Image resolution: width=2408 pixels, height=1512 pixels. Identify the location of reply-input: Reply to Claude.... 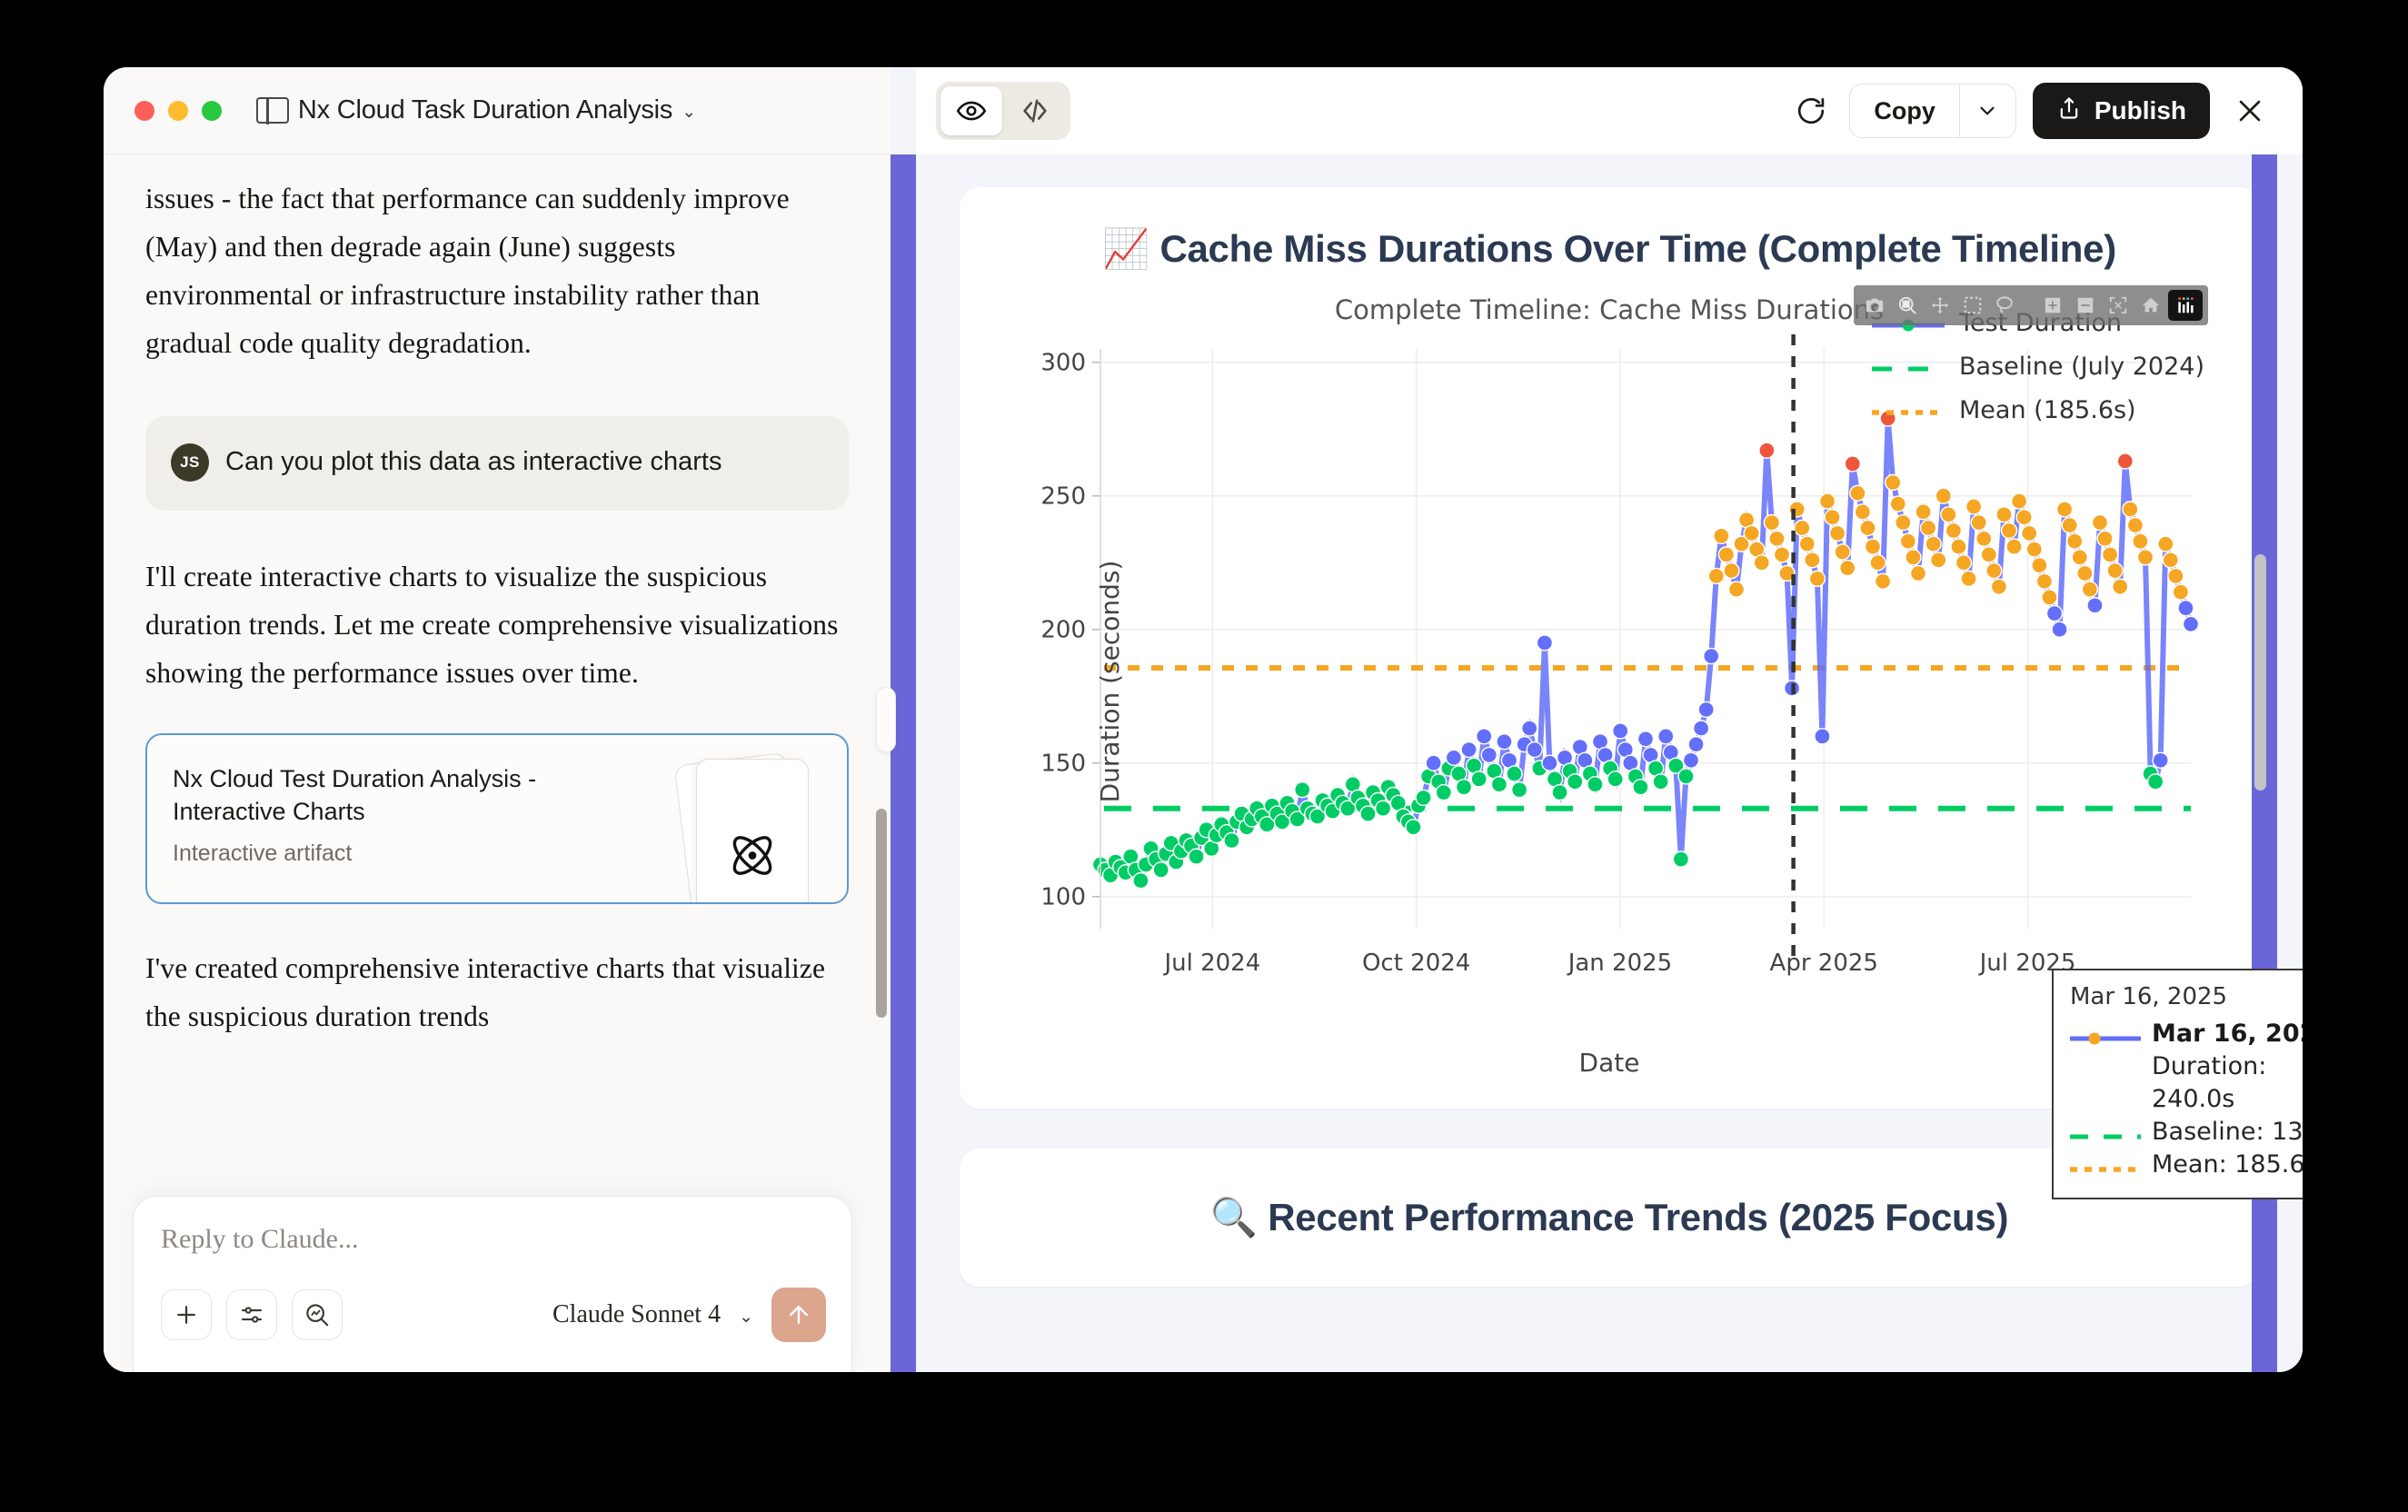
(260, 1239).